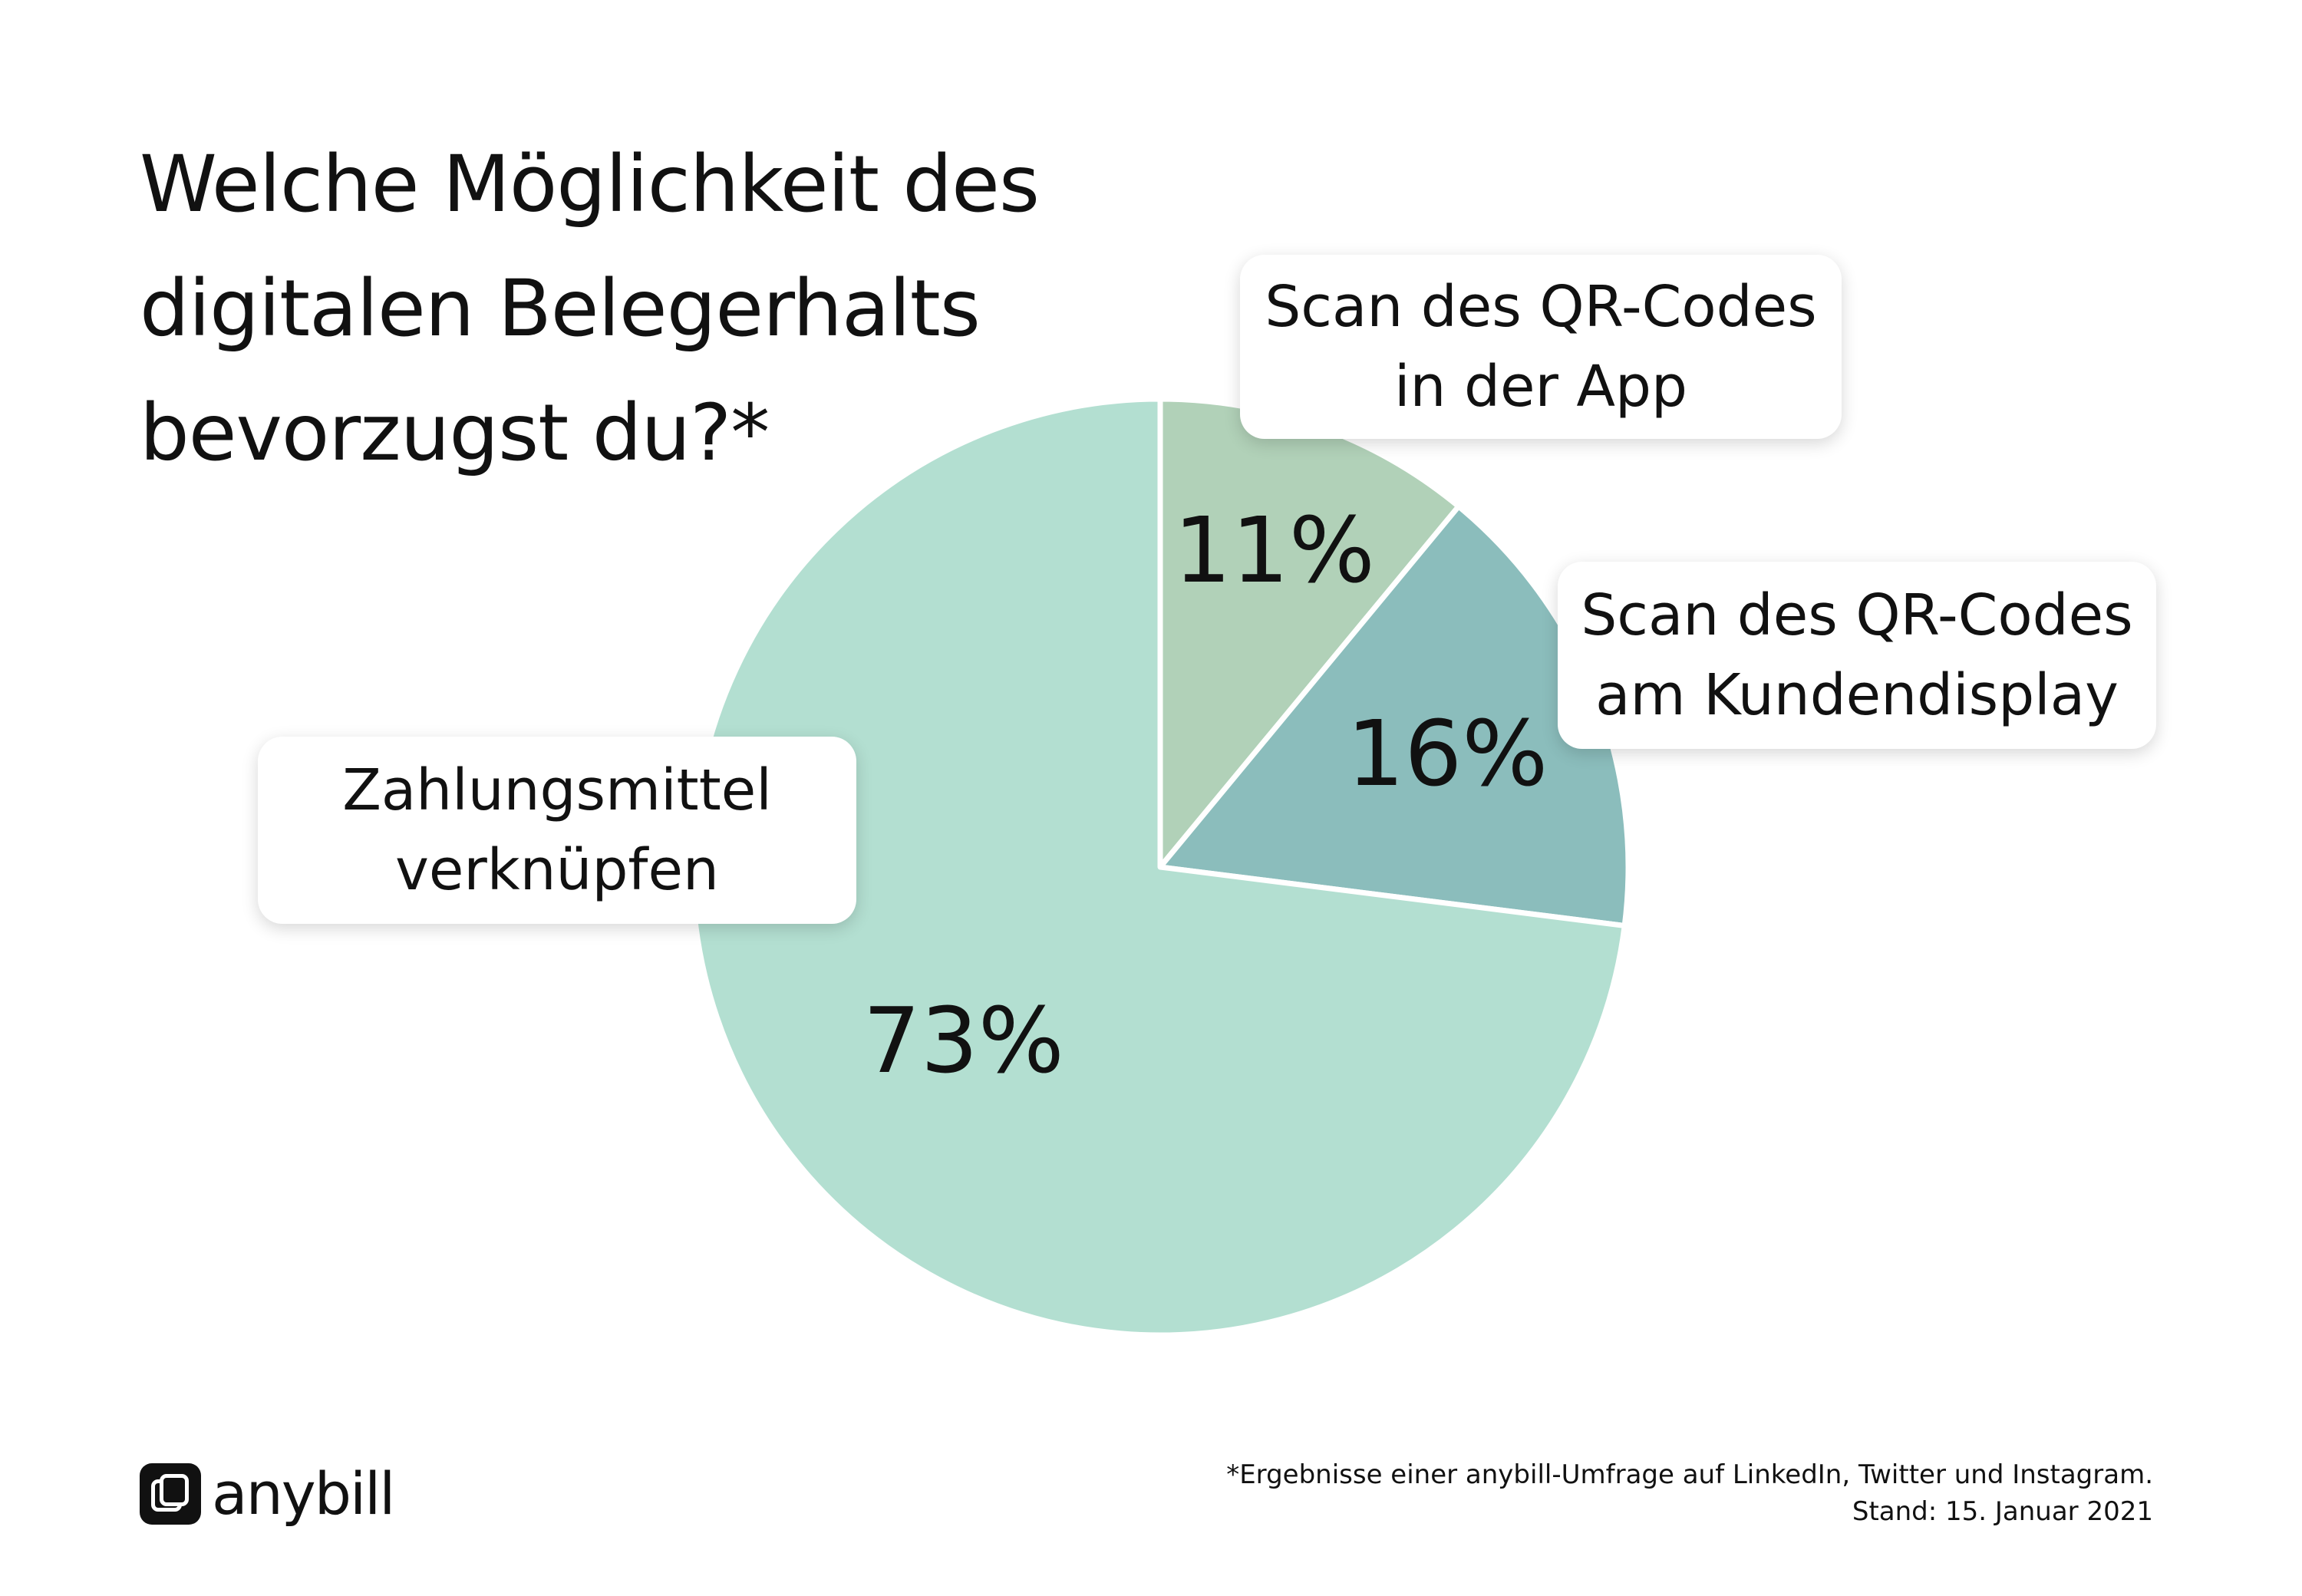 The height and width of the screenshot is (1596, 2302). I want to click on chart-title-line-2: digitalen Belegerhalts, so click(560, 308).